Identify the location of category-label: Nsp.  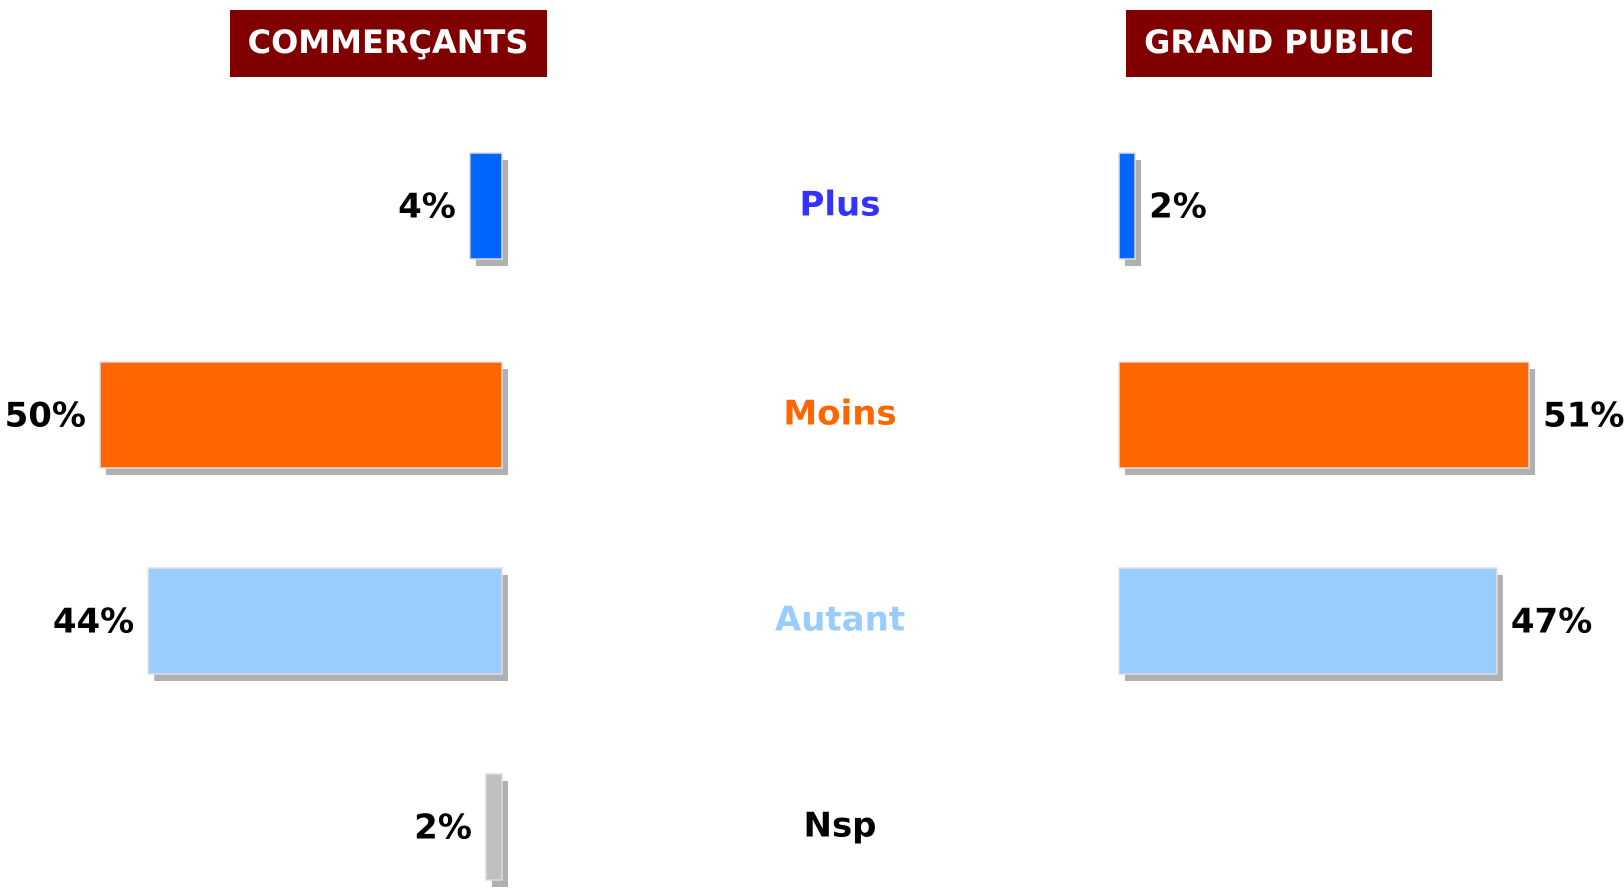
(839, 826).